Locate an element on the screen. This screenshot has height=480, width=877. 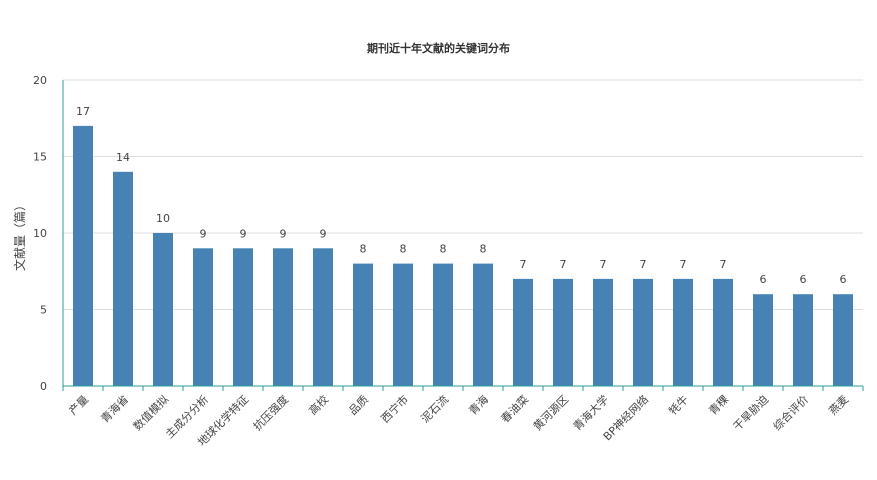
x-tick-label: 春油菜 is located at coordinates (514, 408).